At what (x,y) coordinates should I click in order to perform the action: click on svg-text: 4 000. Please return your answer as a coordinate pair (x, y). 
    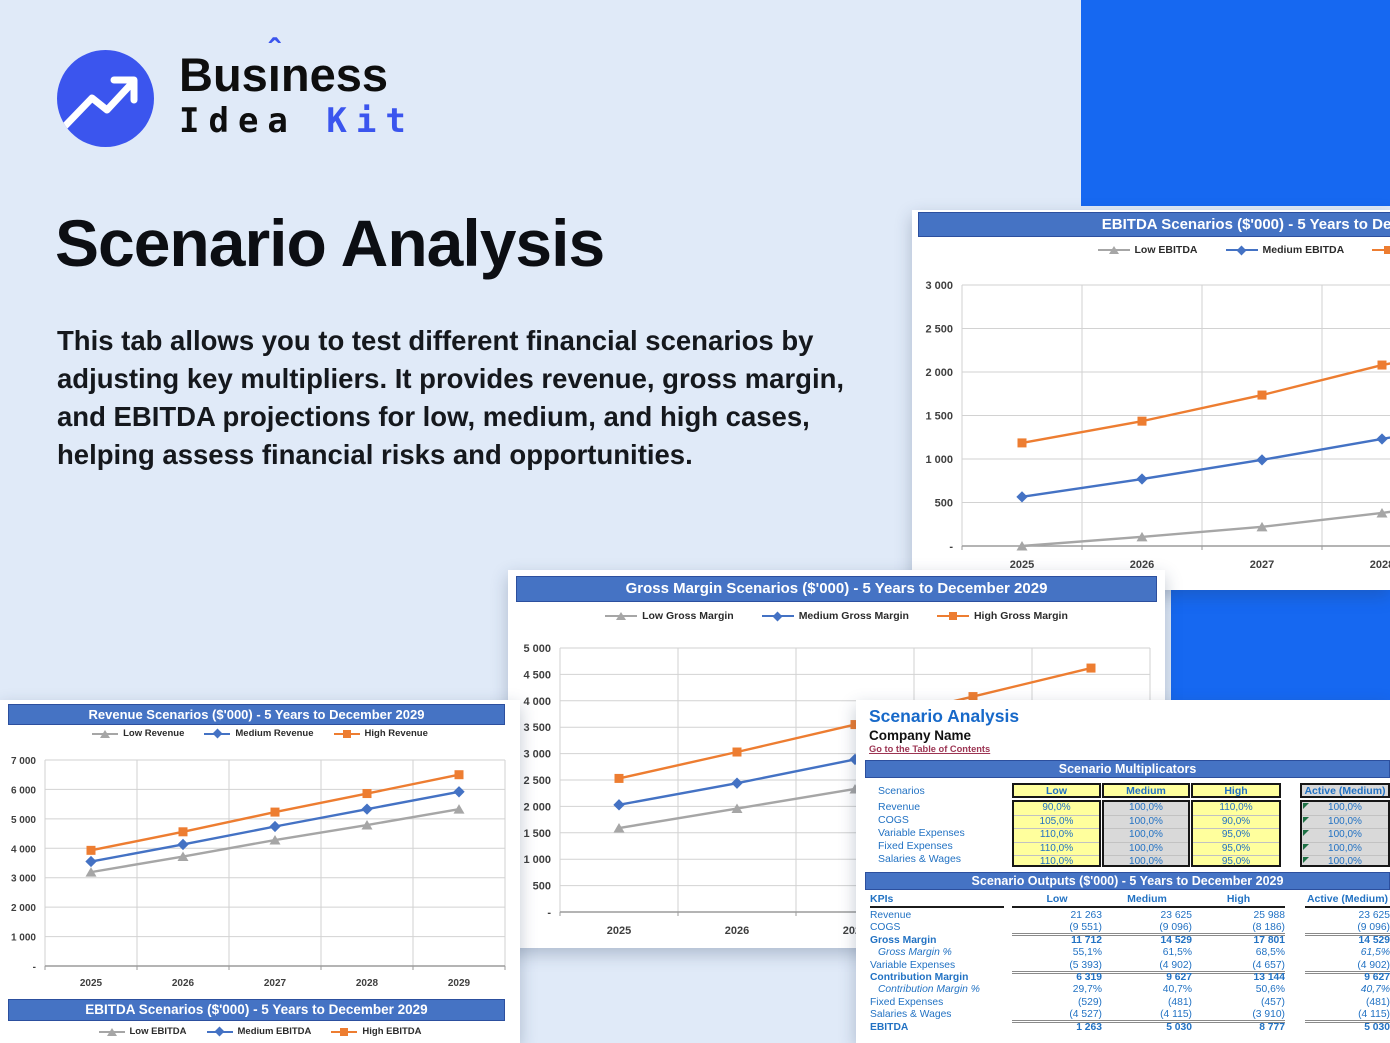
    Looking at the image, I should click on (537, 702).